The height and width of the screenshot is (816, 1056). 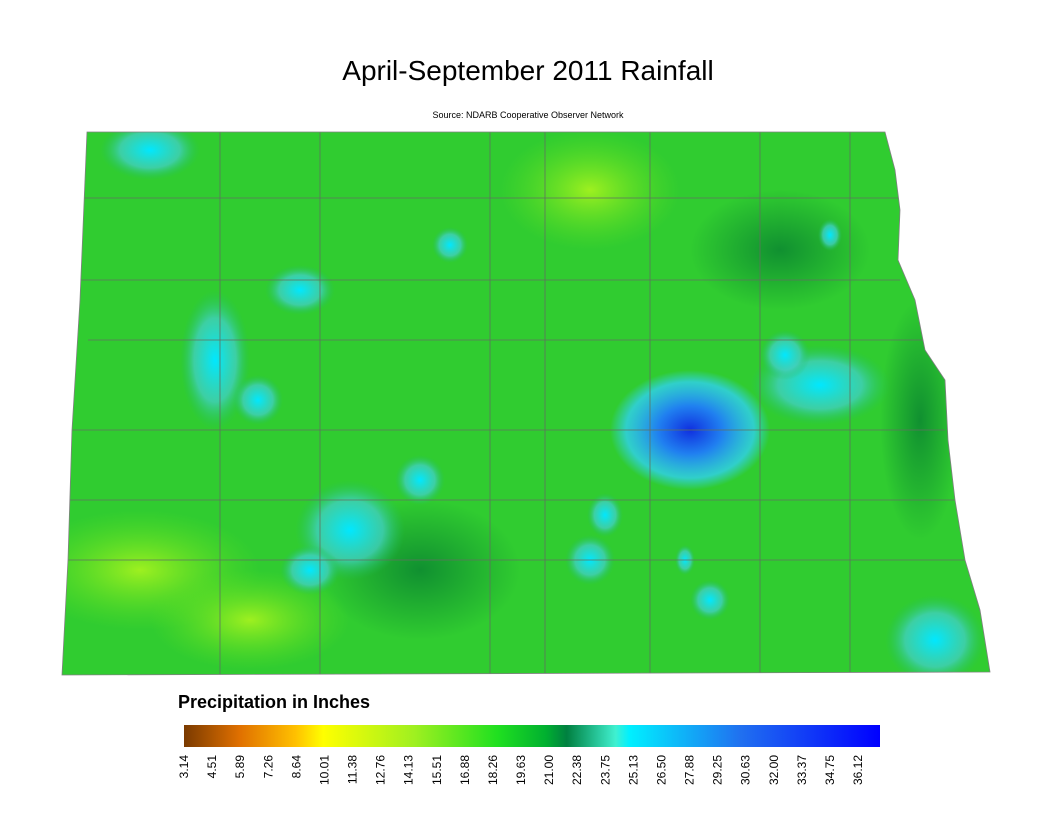 I want to click on legend-label: 4.51, so click(x=212, y=767).